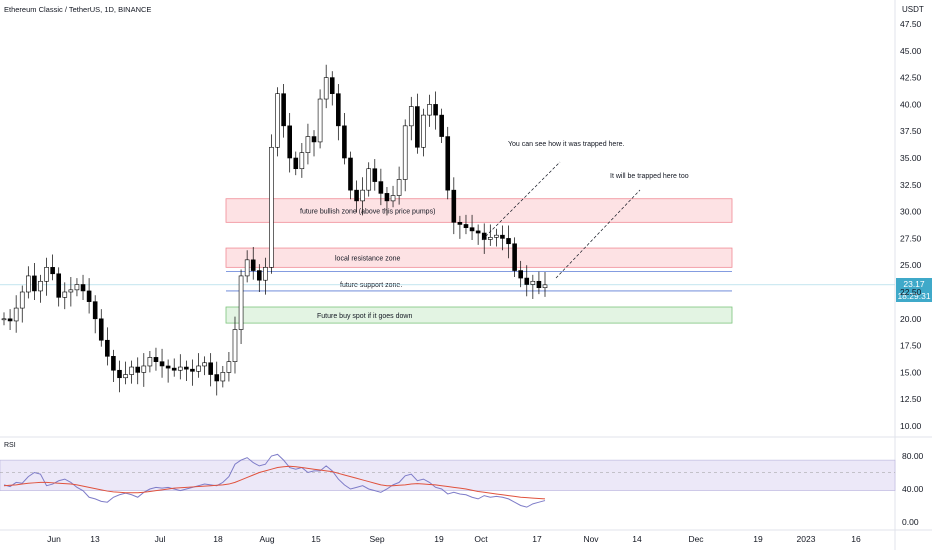  Describe the element at coordinates (911, 51) in the screenshot. I see `y-tick-label: 45.00` at that location.